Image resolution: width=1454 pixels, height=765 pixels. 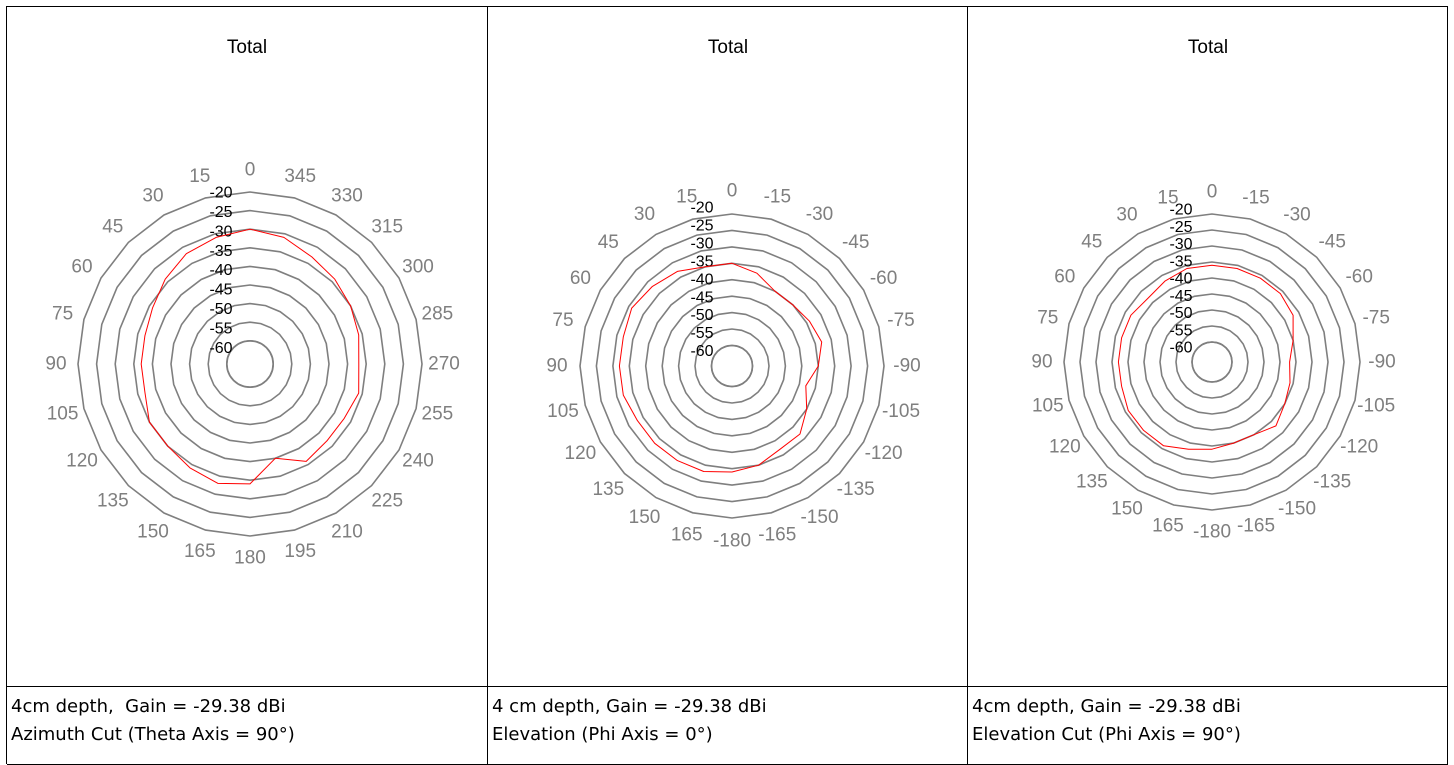 I want to click on angle-tick-label: 195, so click(x=300, y=551).